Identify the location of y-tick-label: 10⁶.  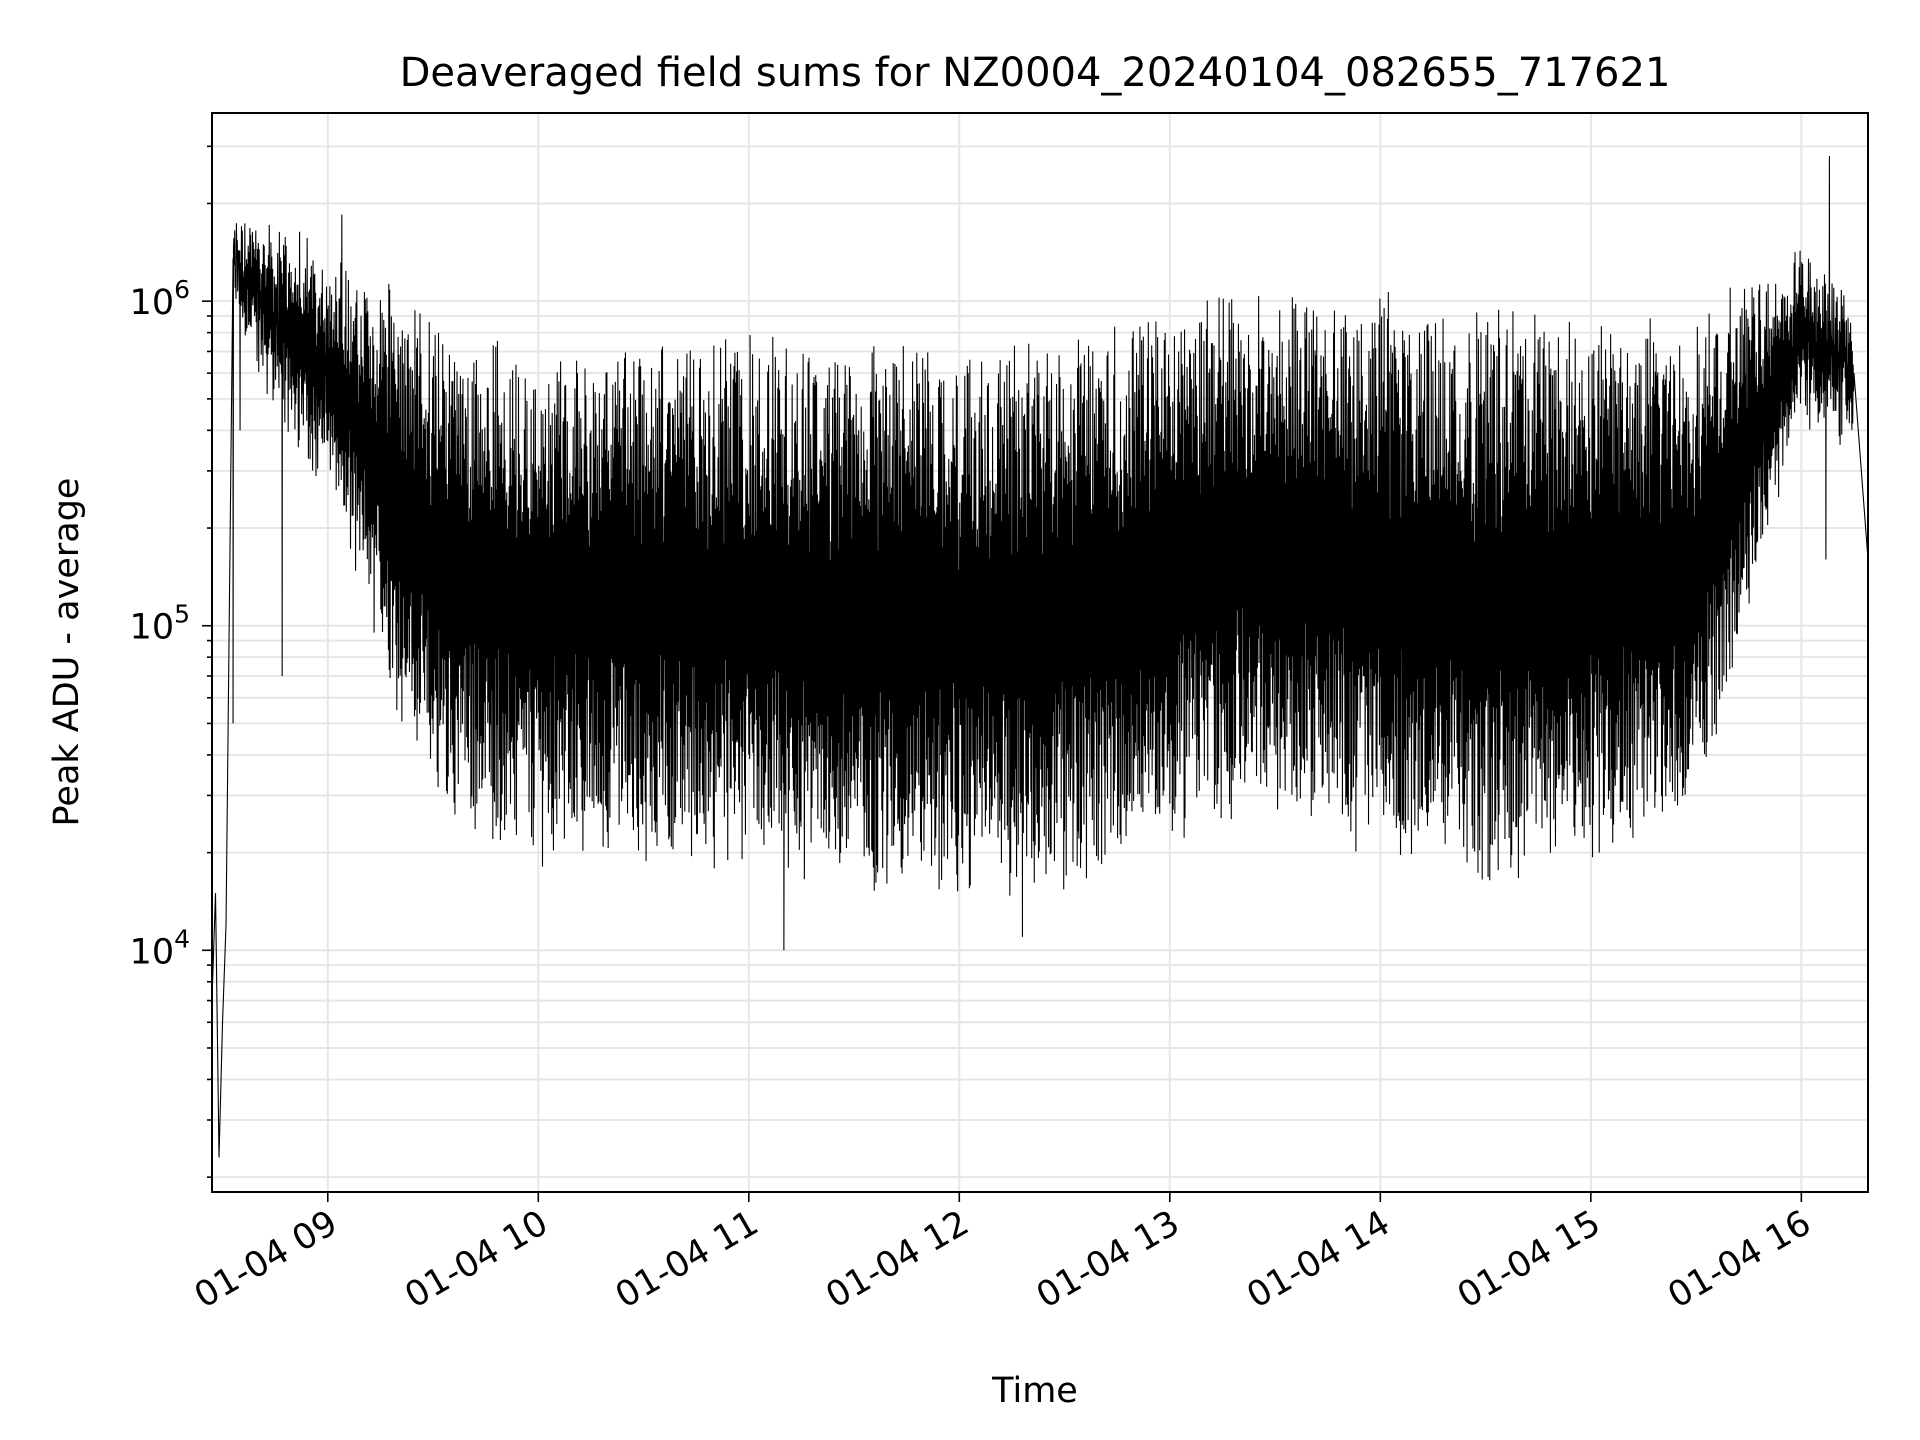
(160, 299).